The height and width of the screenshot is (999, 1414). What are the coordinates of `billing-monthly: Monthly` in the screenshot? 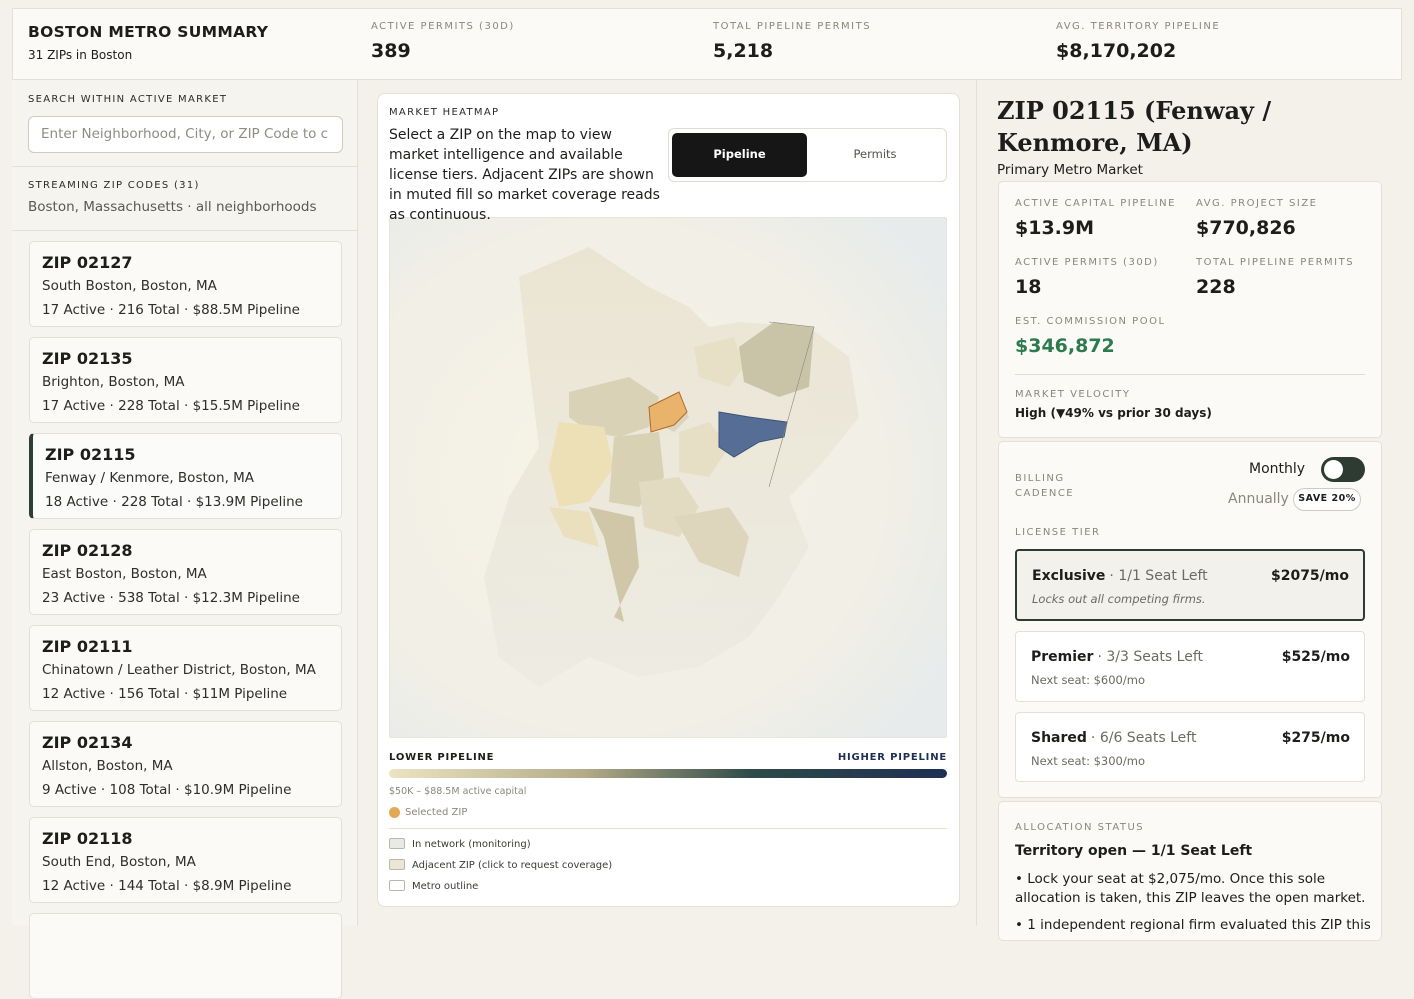 It's located at (1277, 469).